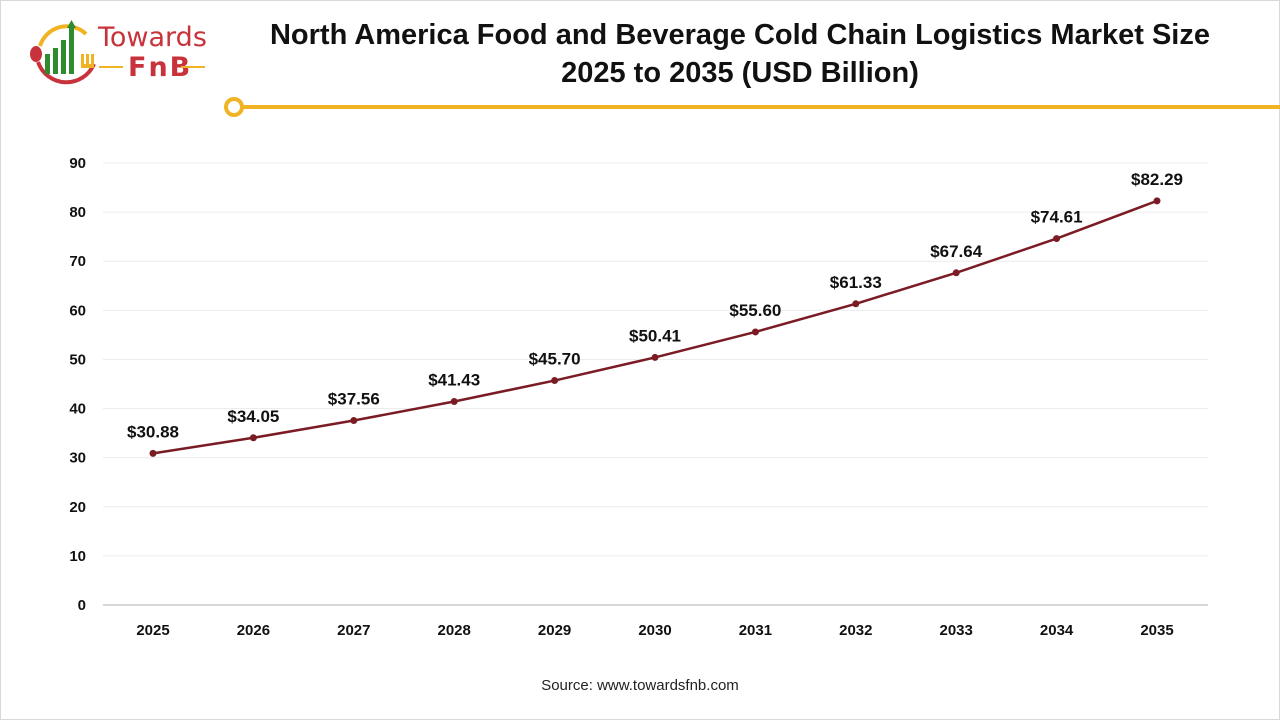 This screenshot has height=720, width=1280. I want to click on towards-fnb-logo: Towards FnB, so click(126, 53).